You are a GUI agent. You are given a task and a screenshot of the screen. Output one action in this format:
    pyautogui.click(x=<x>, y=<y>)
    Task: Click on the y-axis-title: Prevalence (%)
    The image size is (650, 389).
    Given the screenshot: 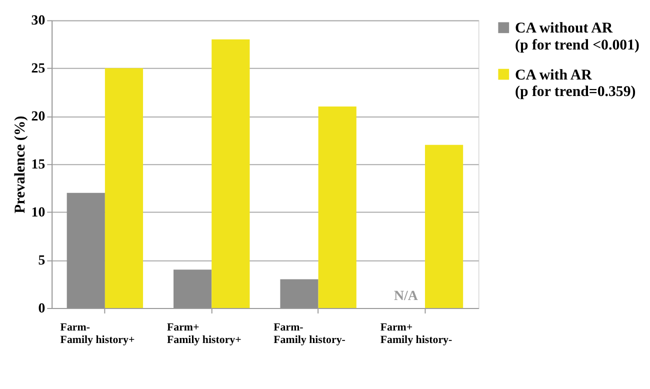 What is the action you would take?
    pyautogui.click(x=20, y=165)
    